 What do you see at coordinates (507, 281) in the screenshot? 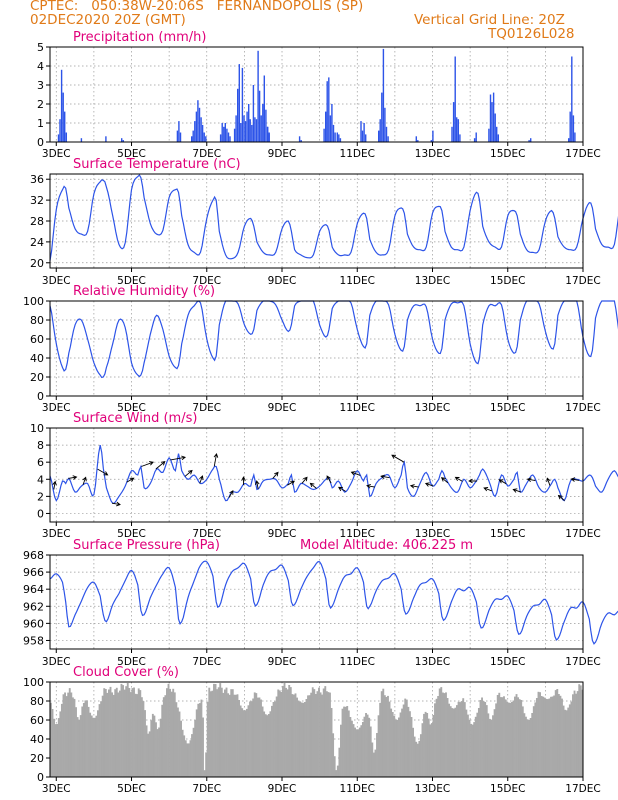
I see `x-tick-label: 15DEC` at bounding box center [507, 281].